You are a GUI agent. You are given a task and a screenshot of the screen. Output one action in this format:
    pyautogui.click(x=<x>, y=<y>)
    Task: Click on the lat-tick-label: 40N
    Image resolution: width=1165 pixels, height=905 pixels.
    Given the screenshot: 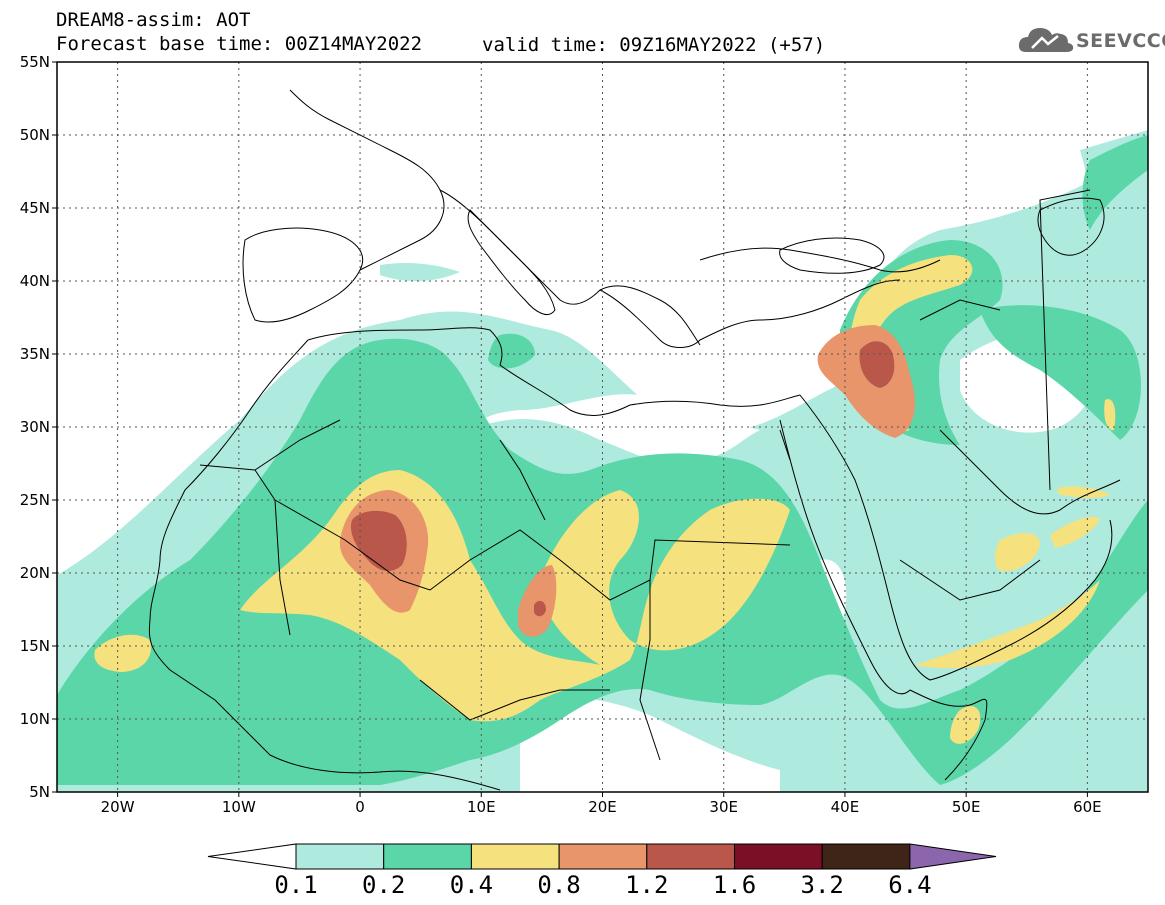 What is the action you would take?
    pyautogui.click(x=35, y=281)
    